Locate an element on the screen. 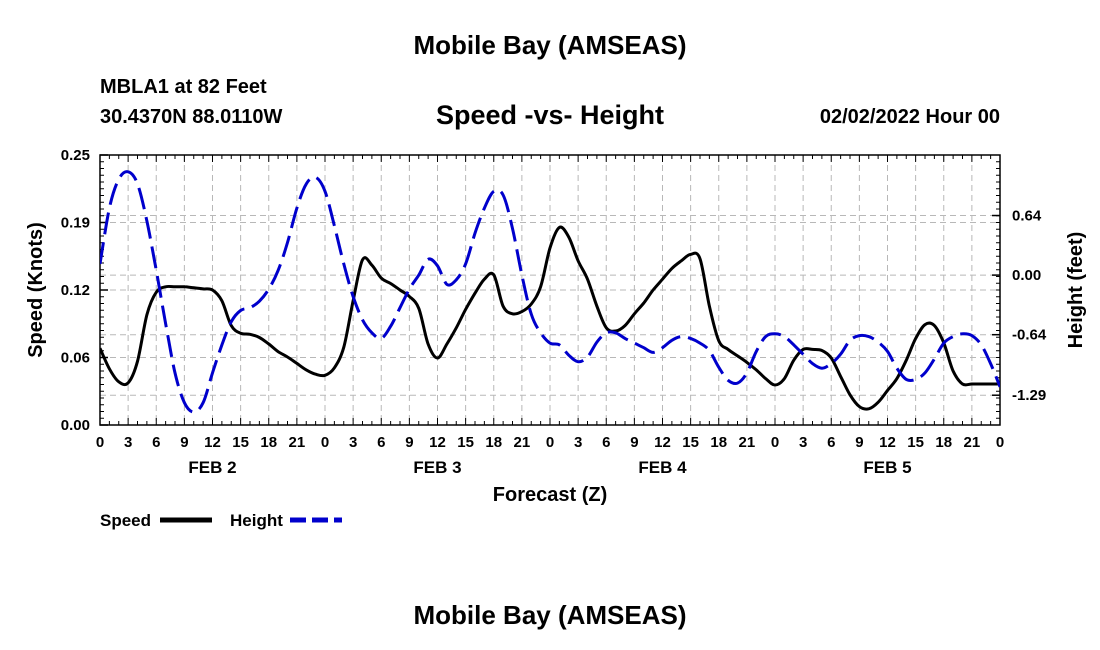 The height and width of the screenshot is (650, 1100). y-left-tick-label: 0.00 is located at coordinates (75, 425).